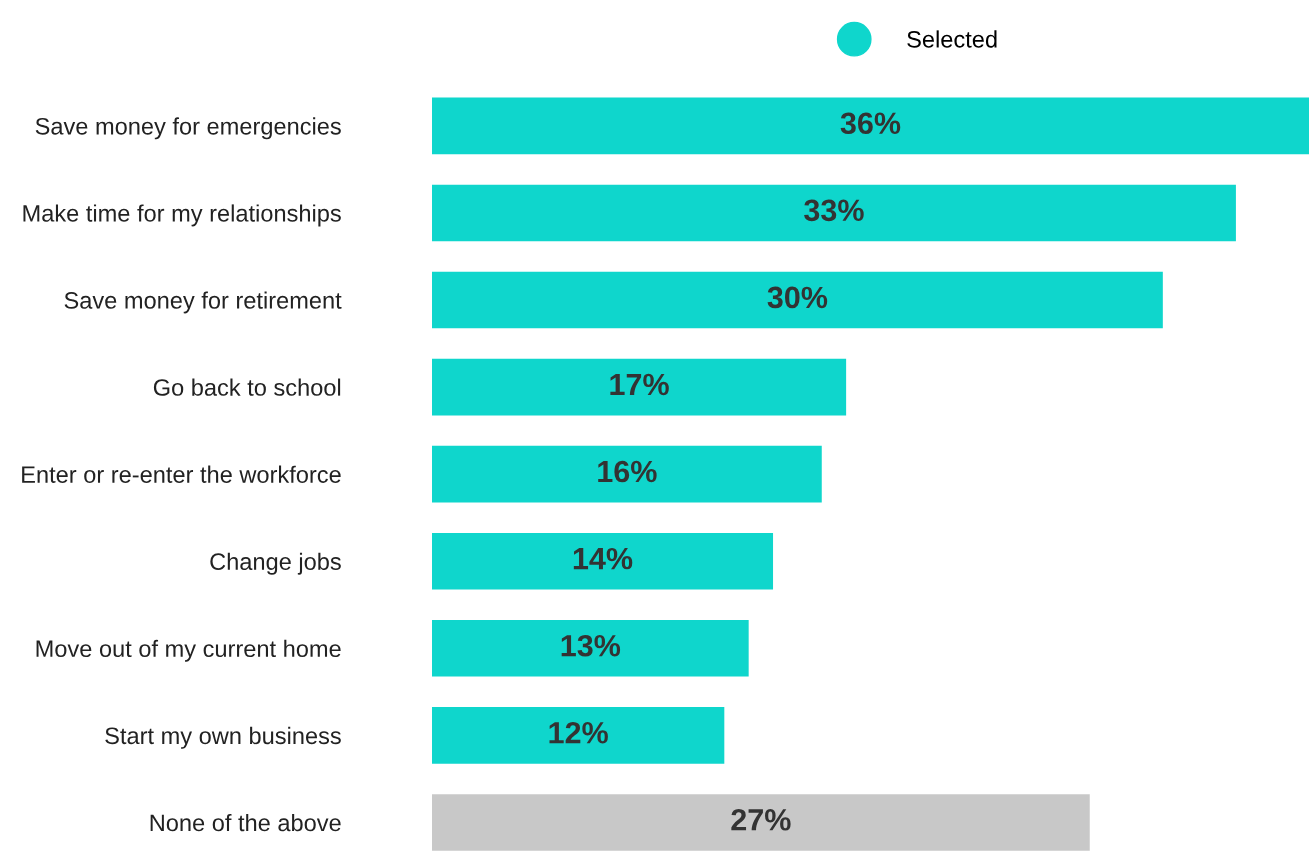  What do you see at coordinates (578, 732) in the screenshot?
I see `data-label: 12%` at bounding box center [578, 732].